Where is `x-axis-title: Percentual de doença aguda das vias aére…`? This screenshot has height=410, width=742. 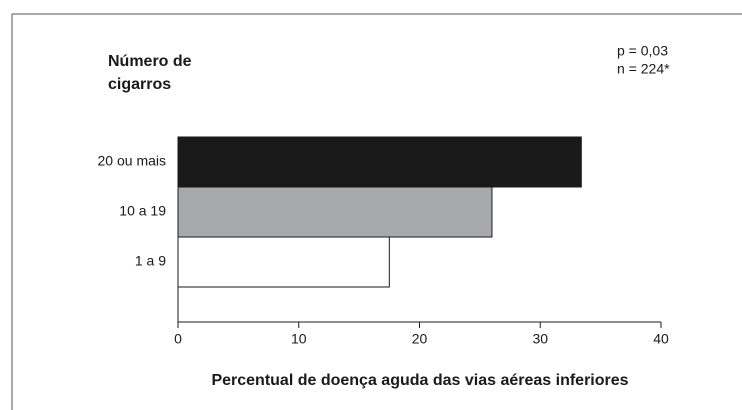 x-axis-title: Percentual de doença aguda das vias aére… is located at coordinates (419, 380).